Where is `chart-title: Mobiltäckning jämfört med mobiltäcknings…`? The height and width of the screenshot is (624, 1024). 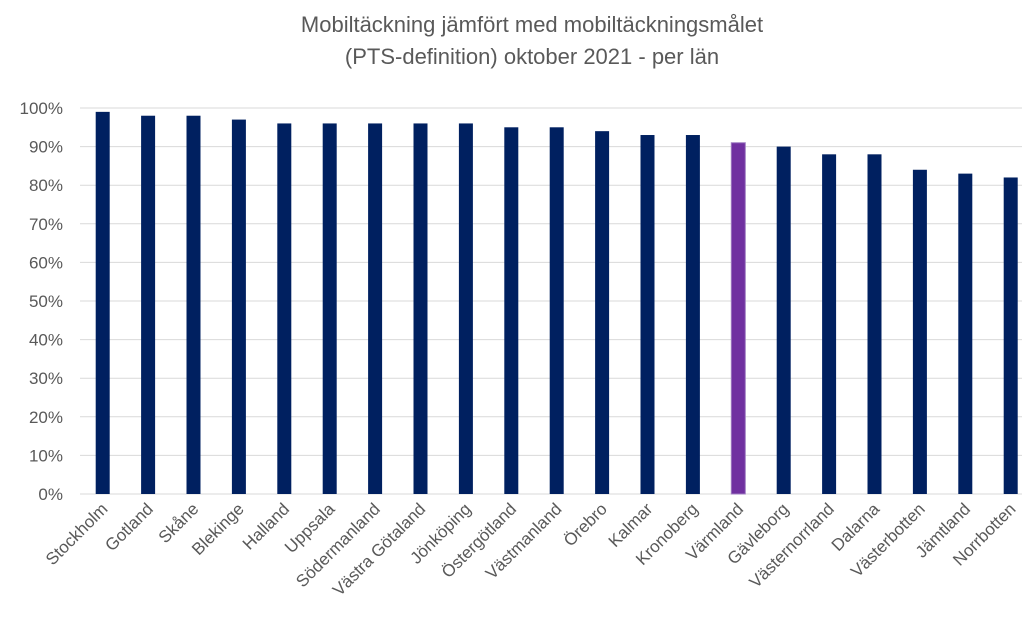 chart-title: Mobiltäckning jämfört med mobiltäcknings… is located at coordinates (532, 24).